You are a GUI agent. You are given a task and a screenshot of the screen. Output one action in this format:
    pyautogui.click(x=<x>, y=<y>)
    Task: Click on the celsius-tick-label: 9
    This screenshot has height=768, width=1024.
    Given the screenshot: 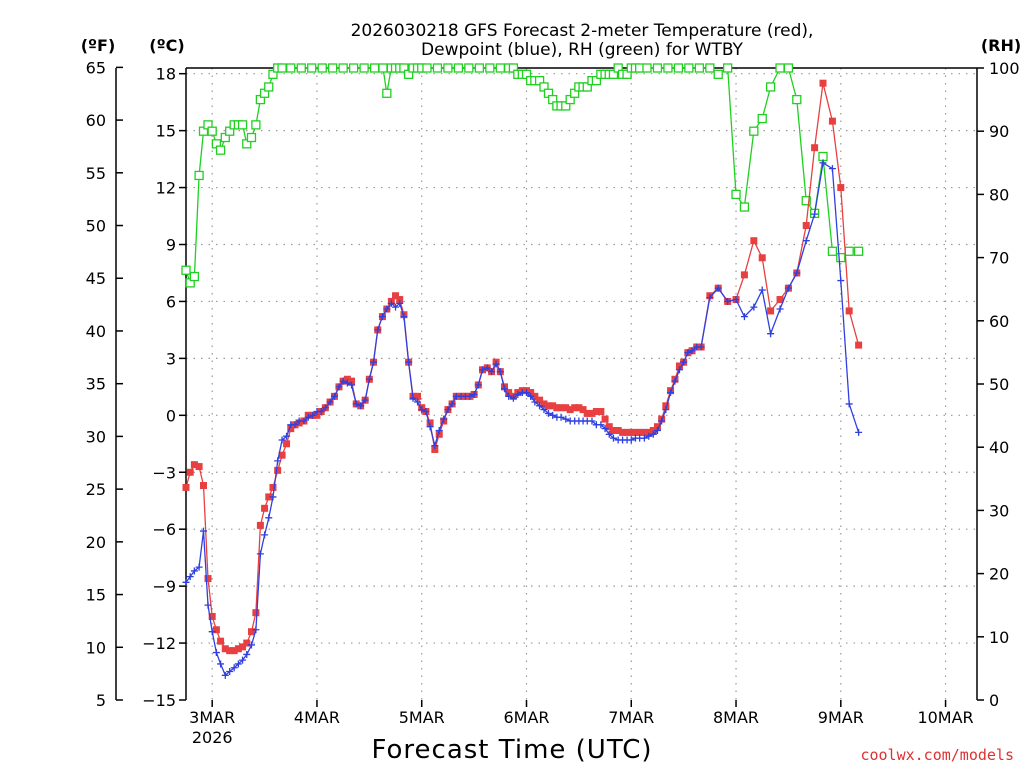 What is the action you would take?
    pyautogui.click(x=171, y=245)
    